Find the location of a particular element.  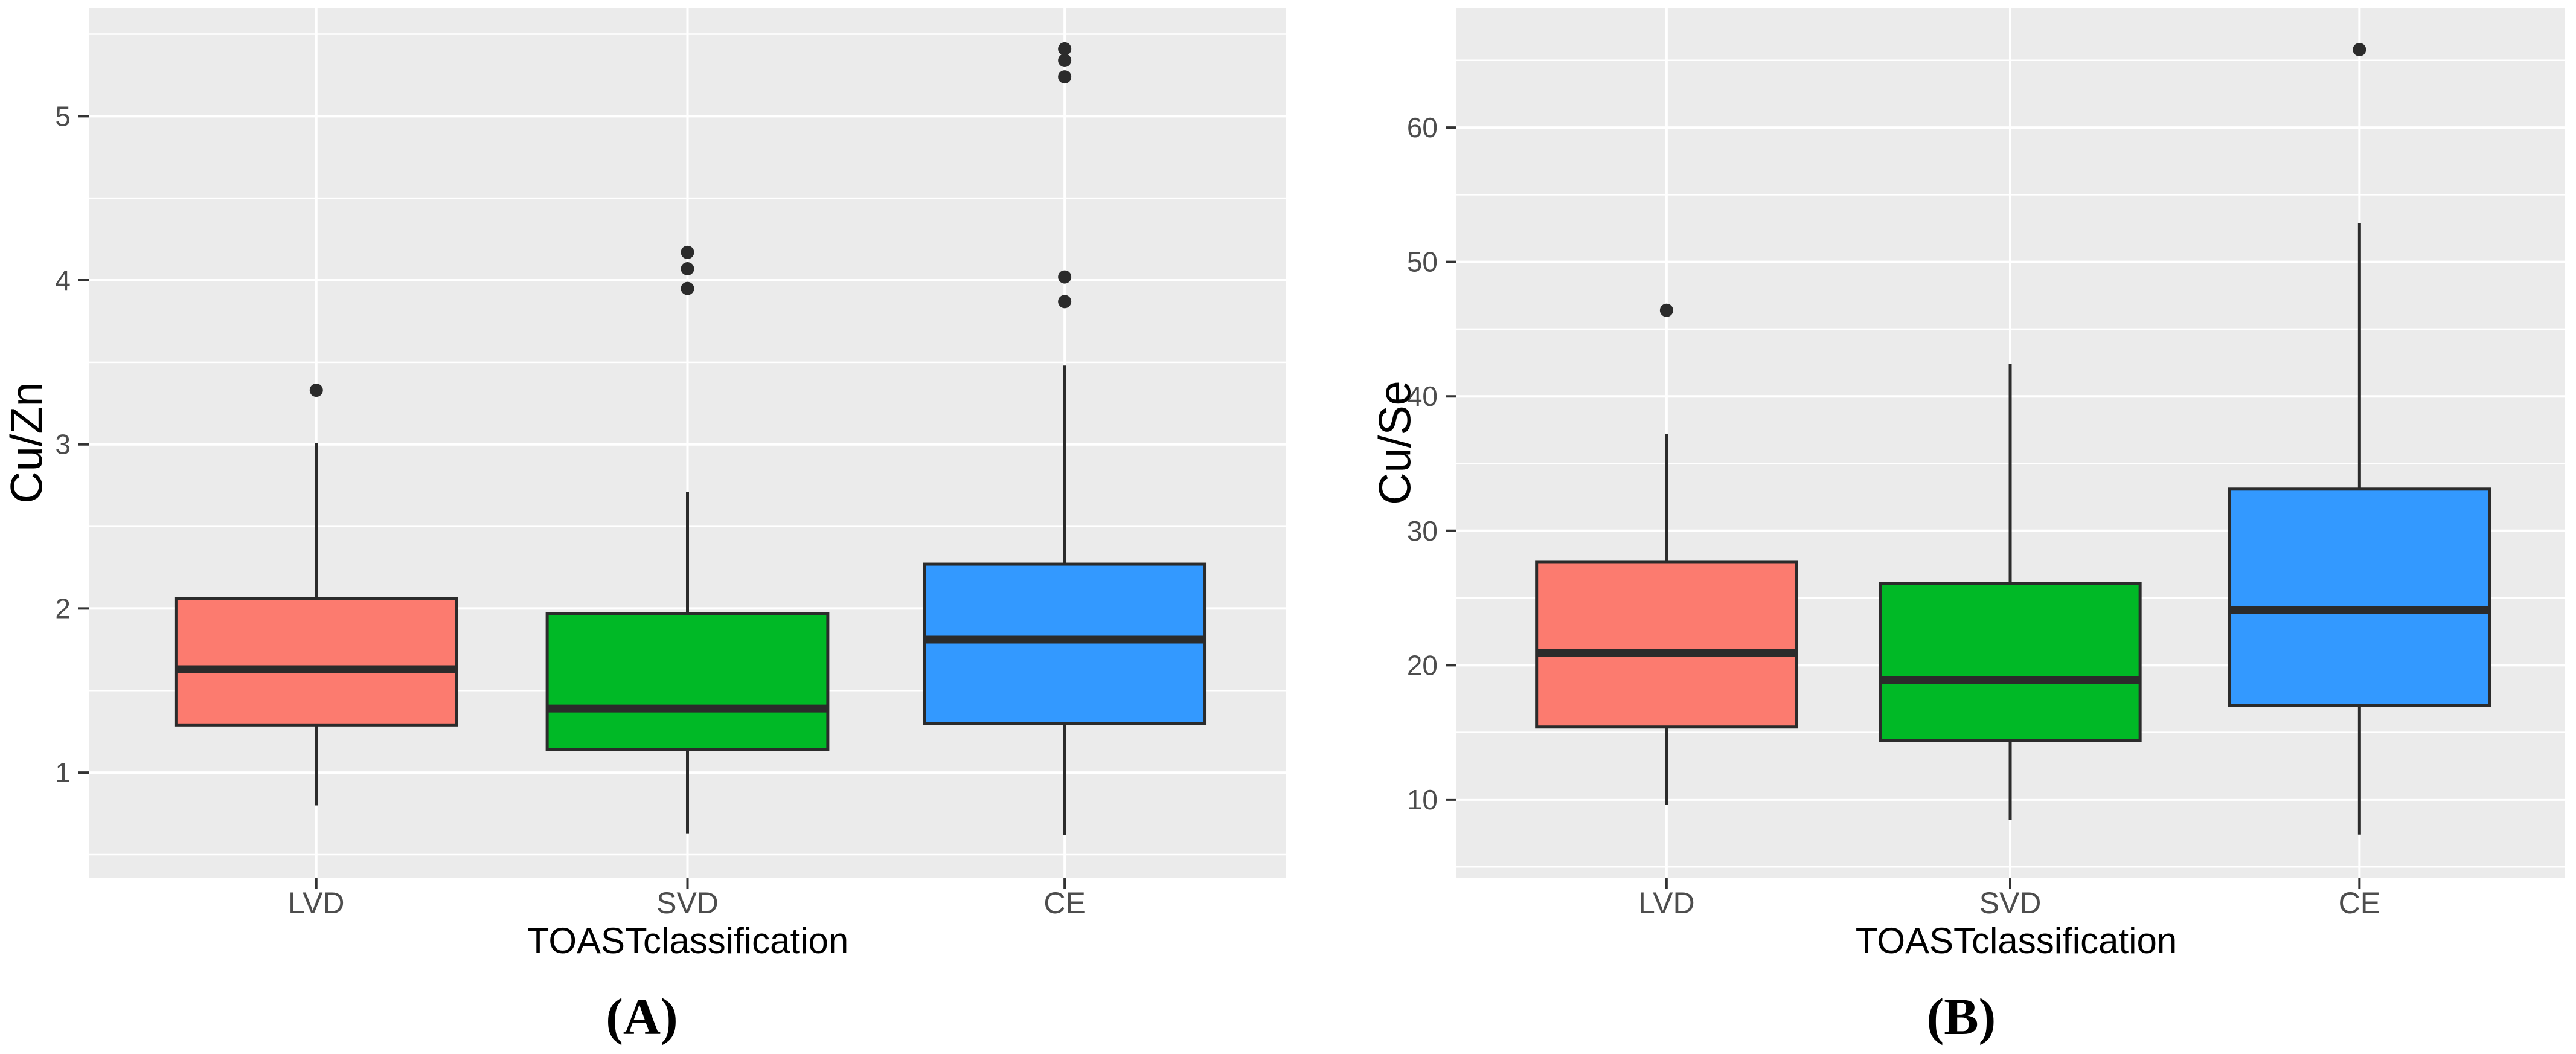

y-tick-label: 10 is located at coordinates (1422, 799).